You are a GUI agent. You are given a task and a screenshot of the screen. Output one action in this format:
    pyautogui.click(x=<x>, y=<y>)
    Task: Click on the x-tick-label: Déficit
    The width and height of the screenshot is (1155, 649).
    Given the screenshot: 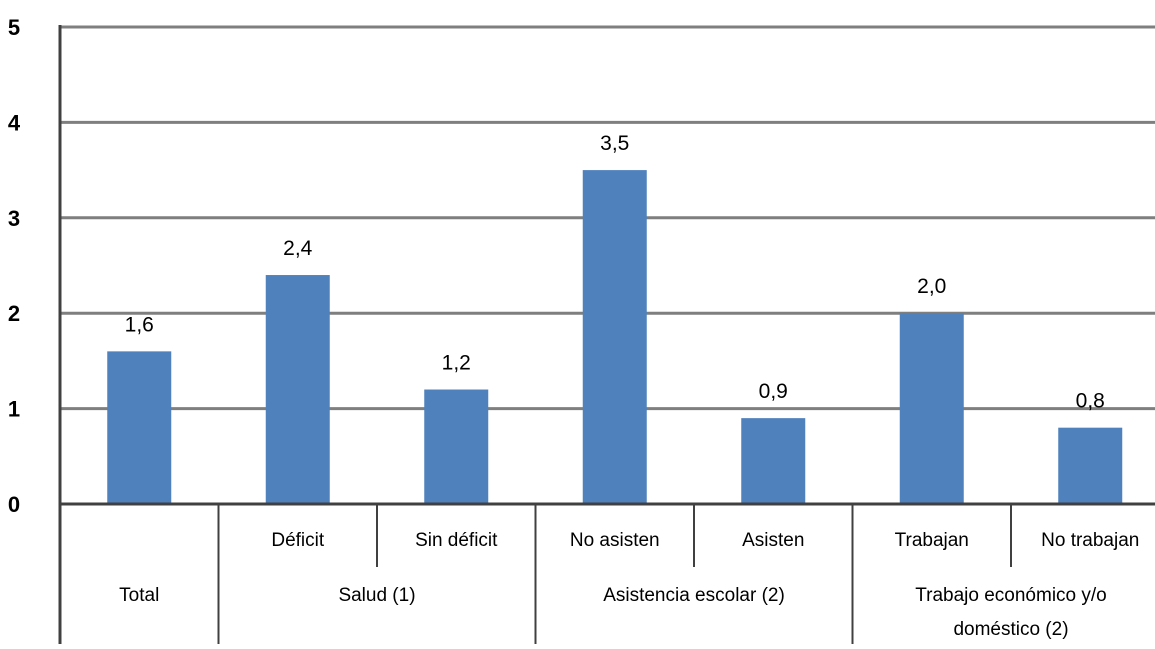 What is the action you would take?
    pyautogui.click(x=298, y=540)
    